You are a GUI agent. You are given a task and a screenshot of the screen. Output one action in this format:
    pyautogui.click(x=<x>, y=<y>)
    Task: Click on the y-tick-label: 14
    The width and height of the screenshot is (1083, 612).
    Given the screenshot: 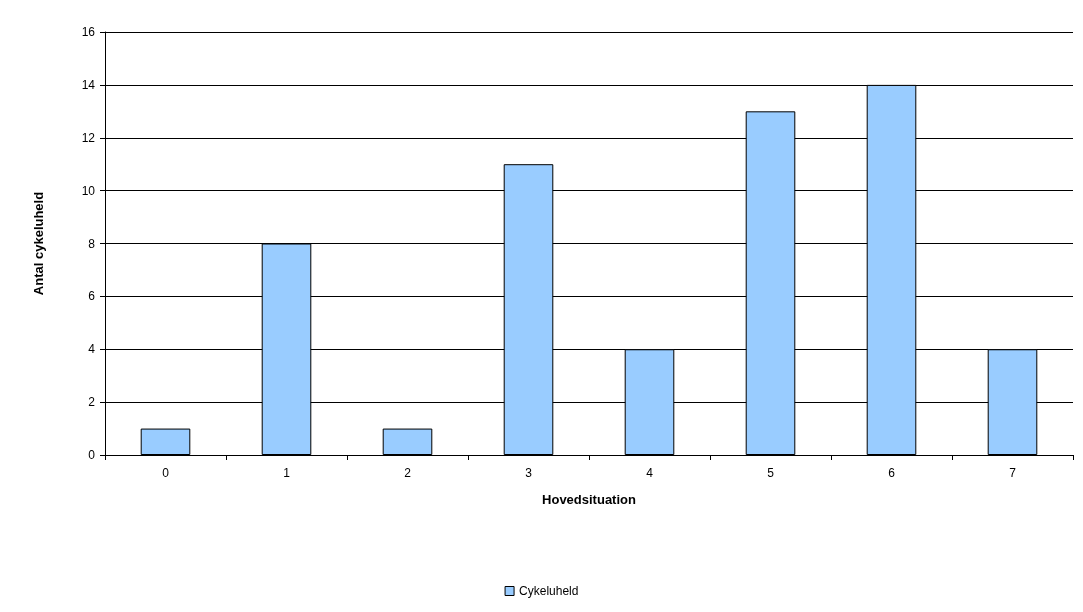 What is the action you would take?
    pyautogui.click(x=88, y=84)
    